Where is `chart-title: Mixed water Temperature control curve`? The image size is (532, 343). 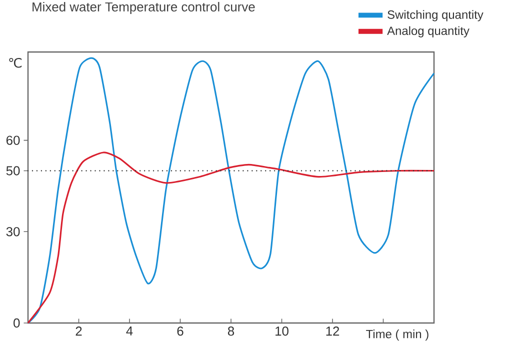 chart-title: Mixed water Temperature control curve is located at coordinates (143, 8).